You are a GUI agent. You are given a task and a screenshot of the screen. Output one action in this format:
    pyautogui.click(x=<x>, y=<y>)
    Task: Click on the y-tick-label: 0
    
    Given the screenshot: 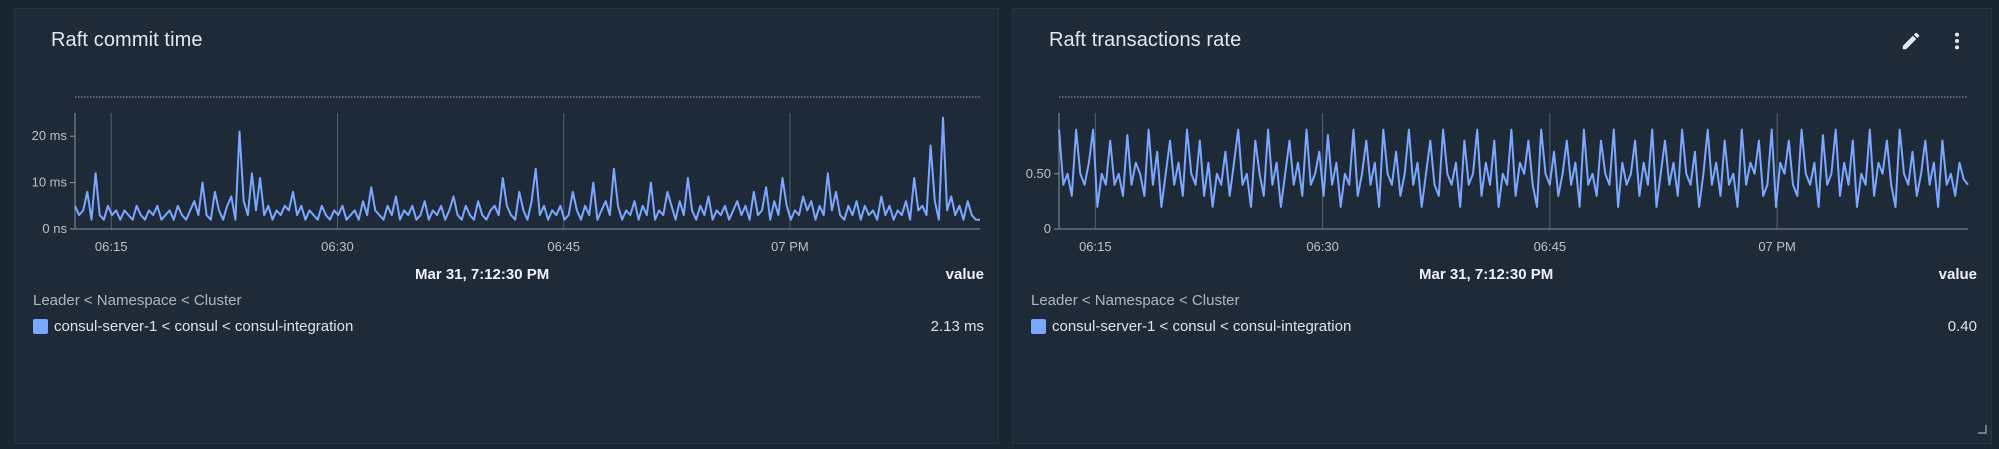 What is the action you would take?
    pyautogui.click(x=1047, y=228)
    